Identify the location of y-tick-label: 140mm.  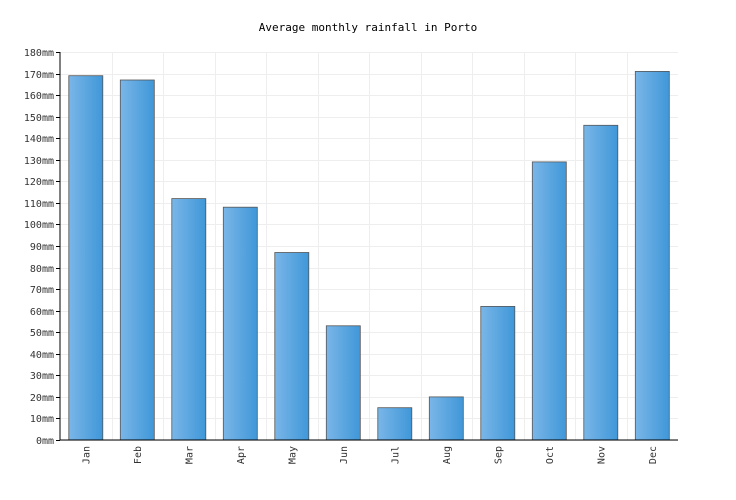
(39, 139).